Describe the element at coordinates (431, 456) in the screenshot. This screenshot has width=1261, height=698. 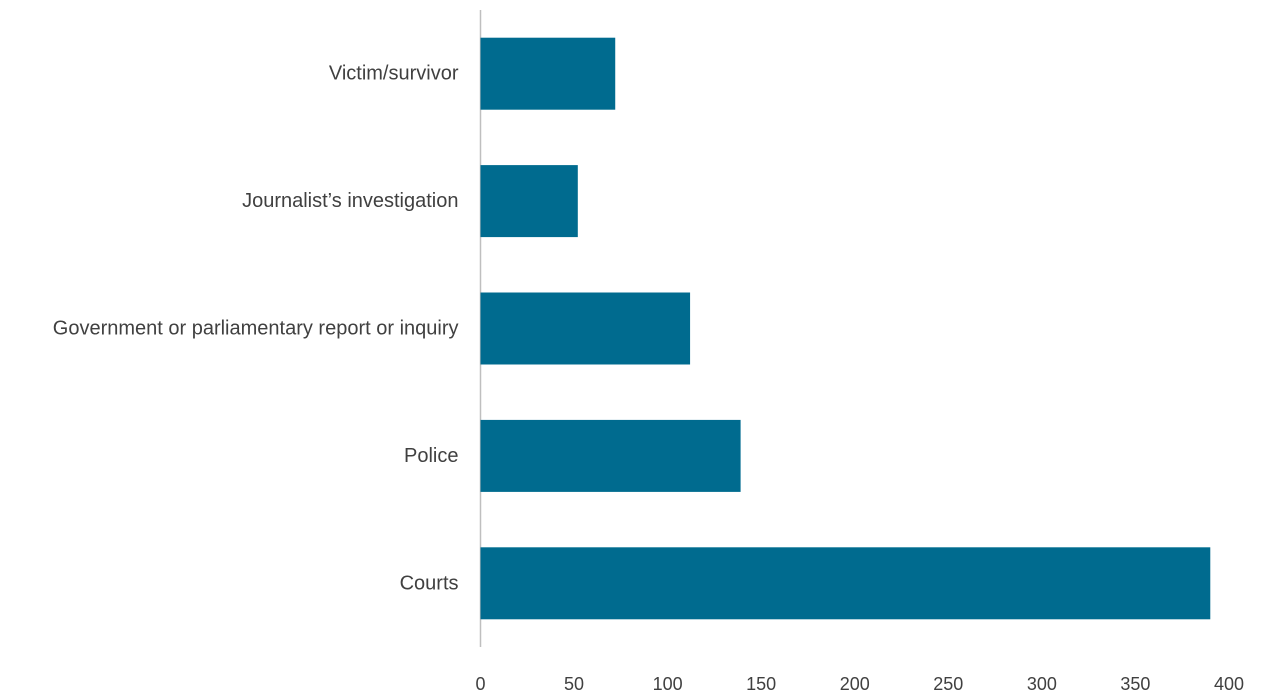
I see `category-label-3: Police` at that location.